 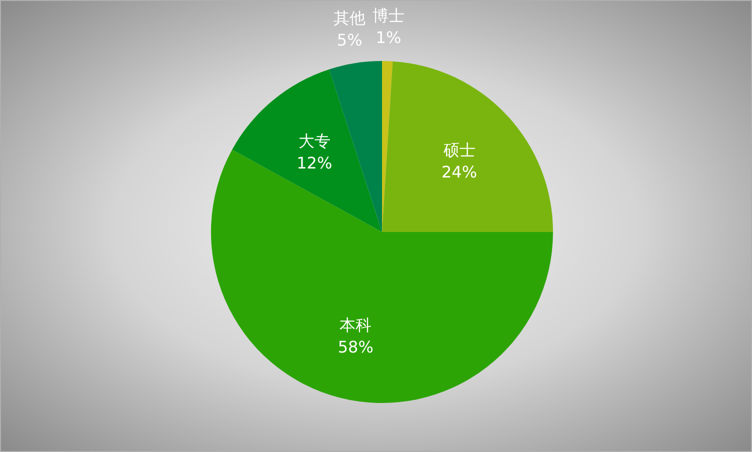 I want to click on slice-label: 其他, so click(x=350, y=18).